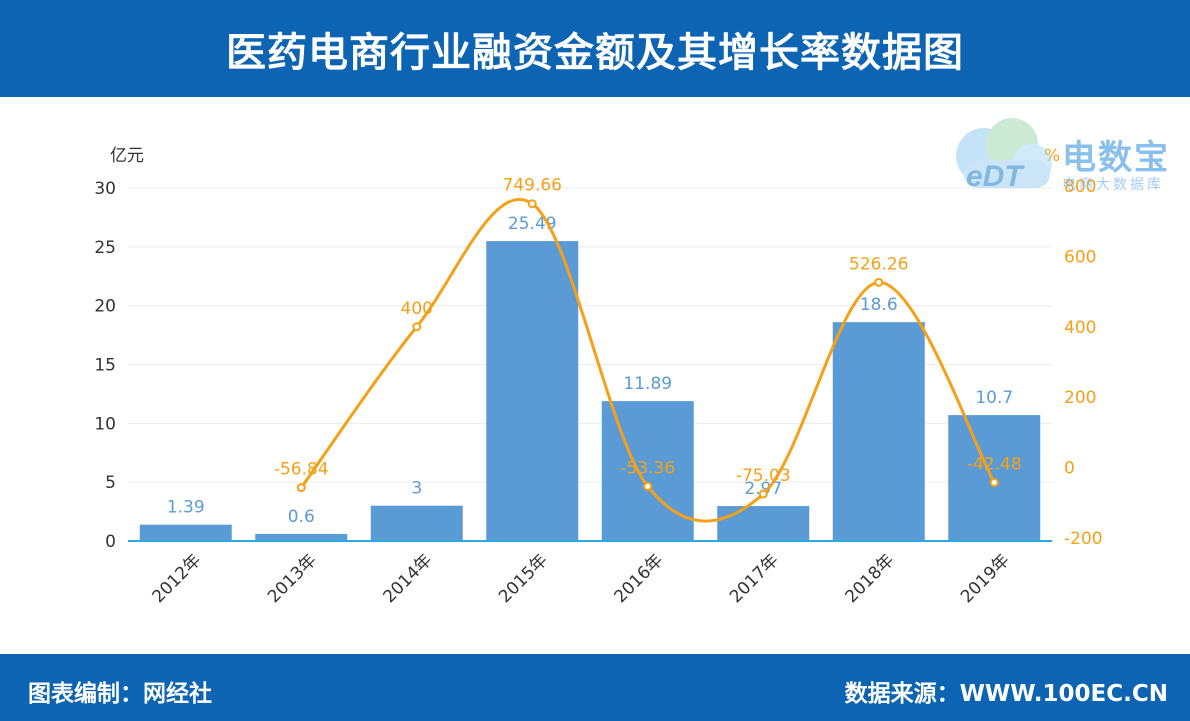 The height and width of the screenshot is (721, 1190). Describe the element at coordinates (105, 424) in the screenshot. I see `y-left-tick-label: 10` at that location.